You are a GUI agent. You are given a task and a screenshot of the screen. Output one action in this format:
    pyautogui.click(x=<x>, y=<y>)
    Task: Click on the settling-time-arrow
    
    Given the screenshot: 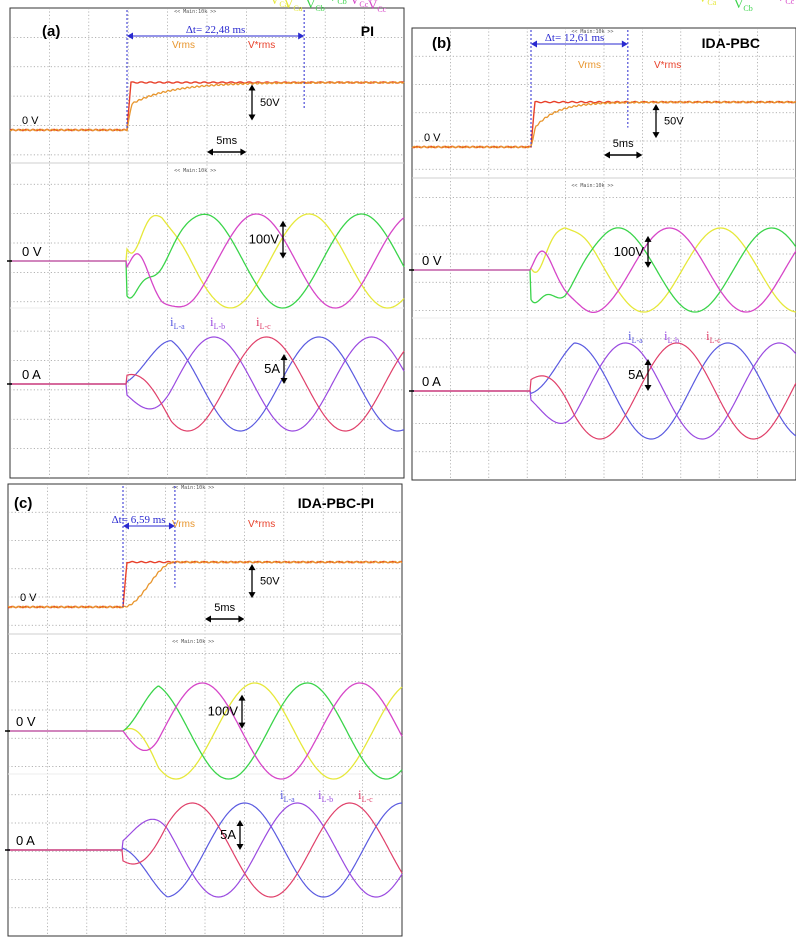 What is the action you would take?
    pyautogui.click(x=216, y=36)
    